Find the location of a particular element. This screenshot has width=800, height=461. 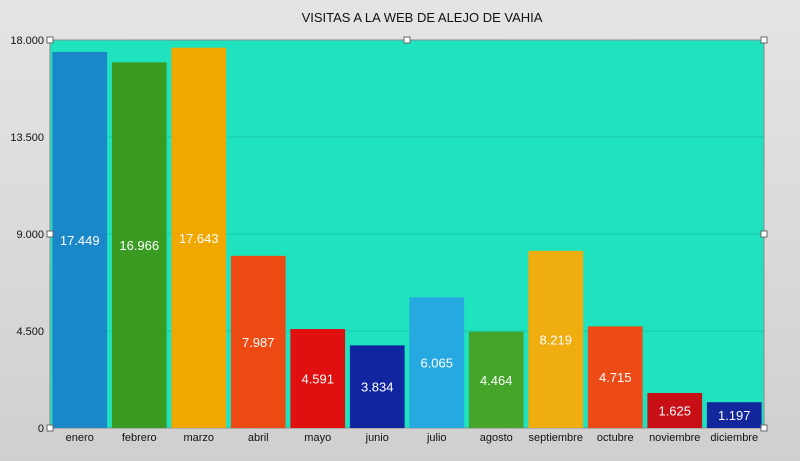

x-tick-label: julio is located at coordinates (436, 438).